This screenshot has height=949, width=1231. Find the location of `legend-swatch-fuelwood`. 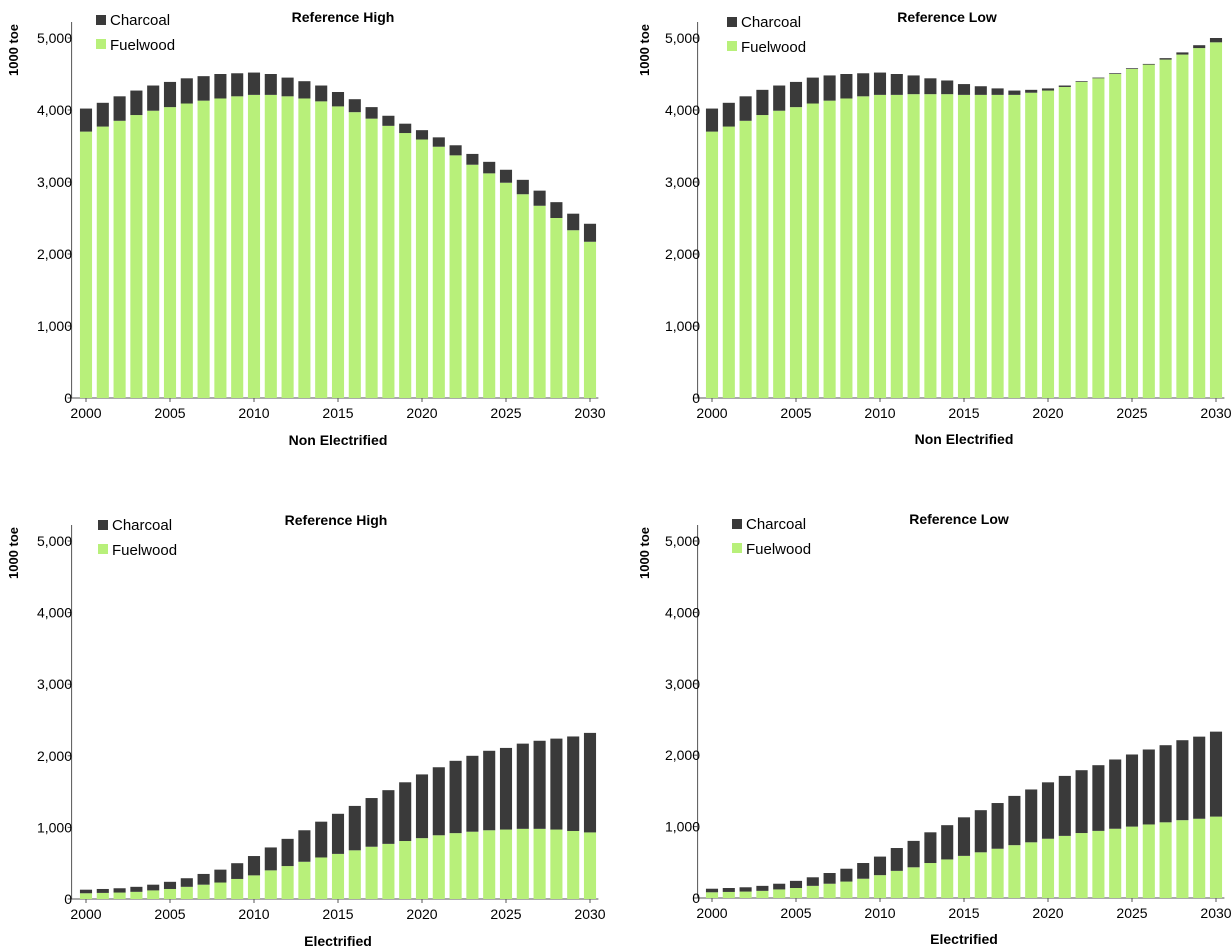

legend-swatch-fuelwood is located at coordinates (737, 548).